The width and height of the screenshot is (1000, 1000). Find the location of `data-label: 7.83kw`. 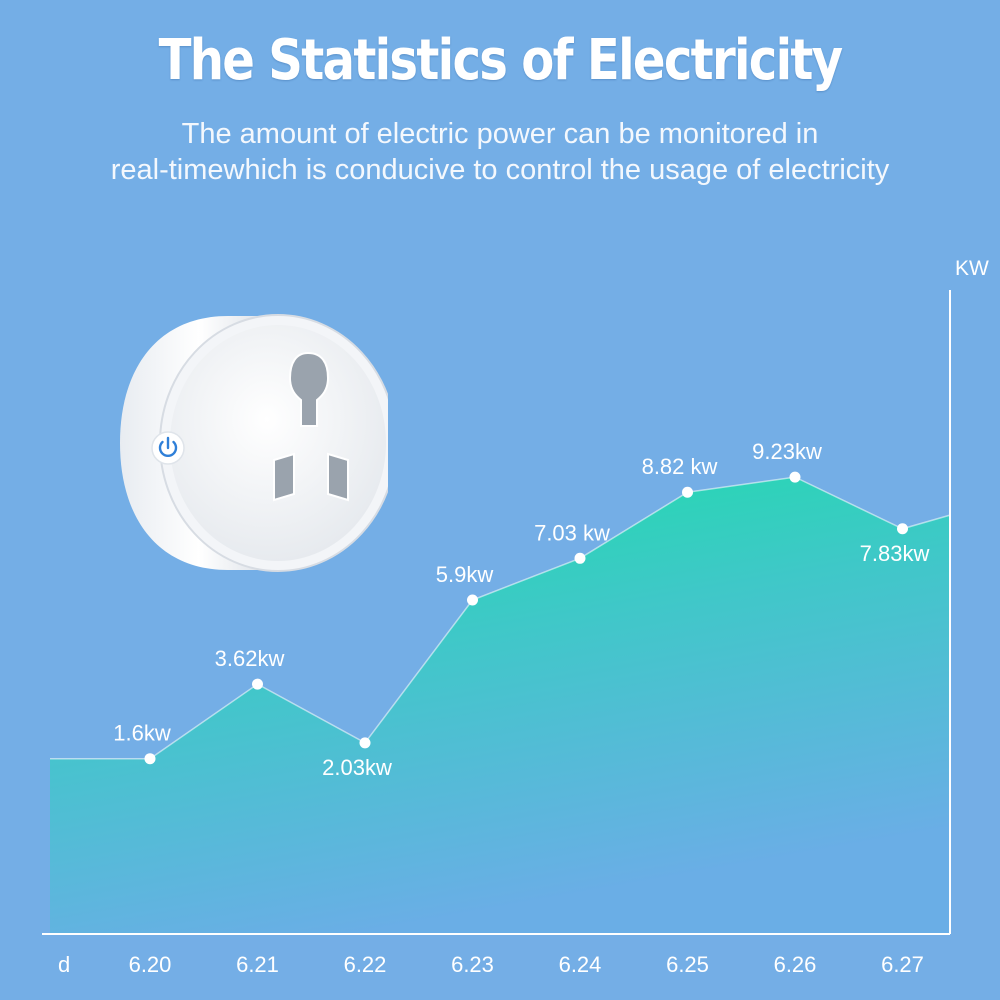

data-label: 7.83kw is located at coordinates (895, 553).